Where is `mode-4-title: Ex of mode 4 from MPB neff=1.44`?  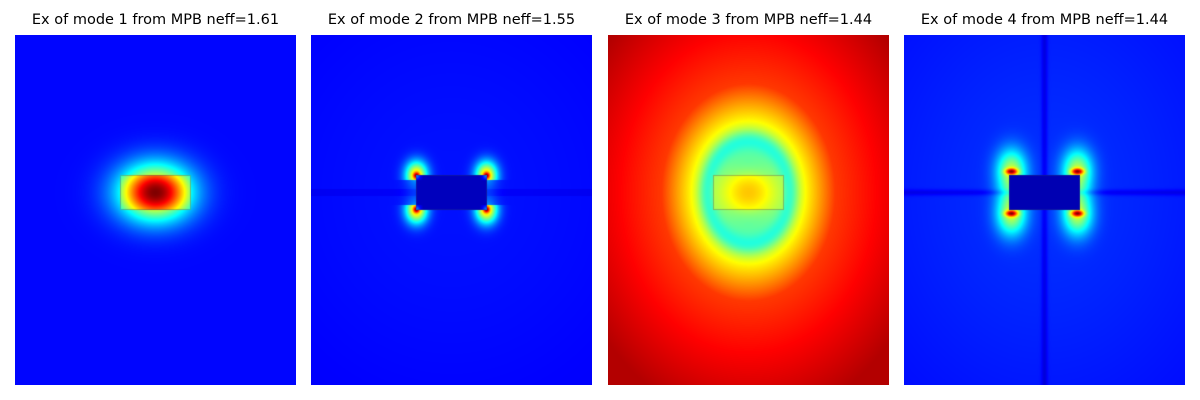
mode-4-title: Ex of mode 4 from MPB neff=1.44 is located at coordinates (1044, 20).